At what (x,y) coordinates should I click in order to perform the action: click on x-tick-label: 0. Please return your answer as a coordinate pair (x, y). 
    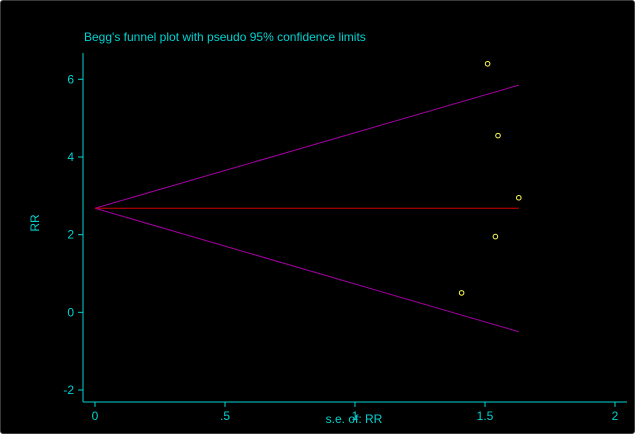
    Looking at the image, I should click on (95, 416).